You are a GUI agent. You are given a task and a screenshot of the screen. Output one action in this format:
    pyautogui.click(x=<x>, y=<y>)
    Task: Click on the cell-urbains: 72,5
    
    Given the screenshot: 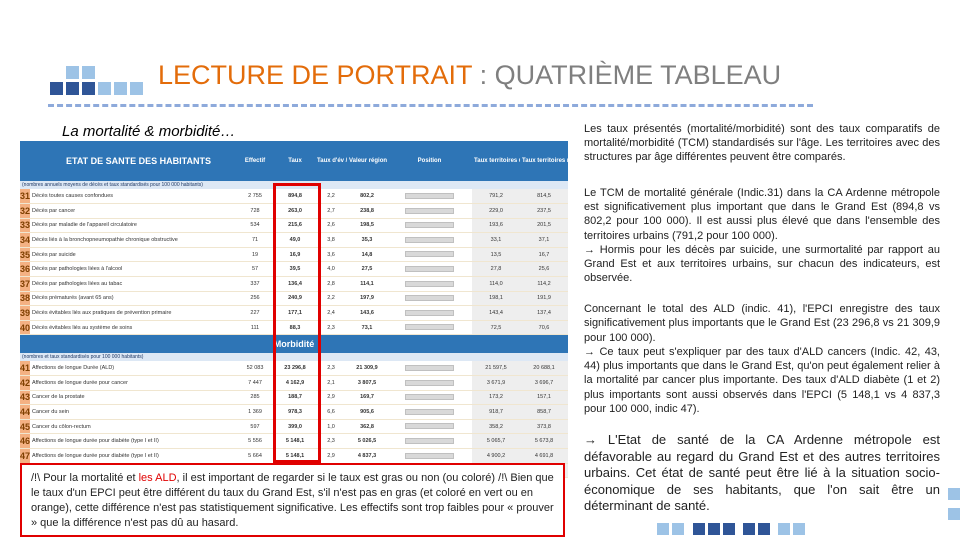 What is the action you would take?
    pyautogui.click(x=496, y=328)
    